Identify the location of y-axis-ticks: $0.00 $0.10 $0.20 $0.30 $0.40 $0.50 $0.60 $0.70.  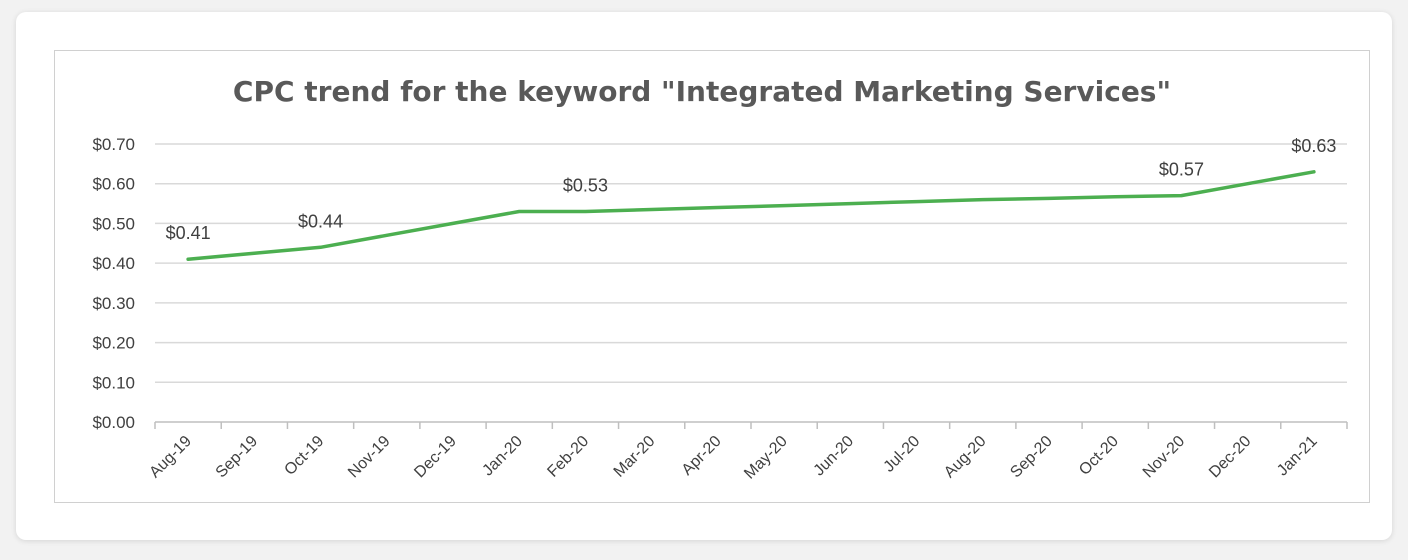
(113, 283).